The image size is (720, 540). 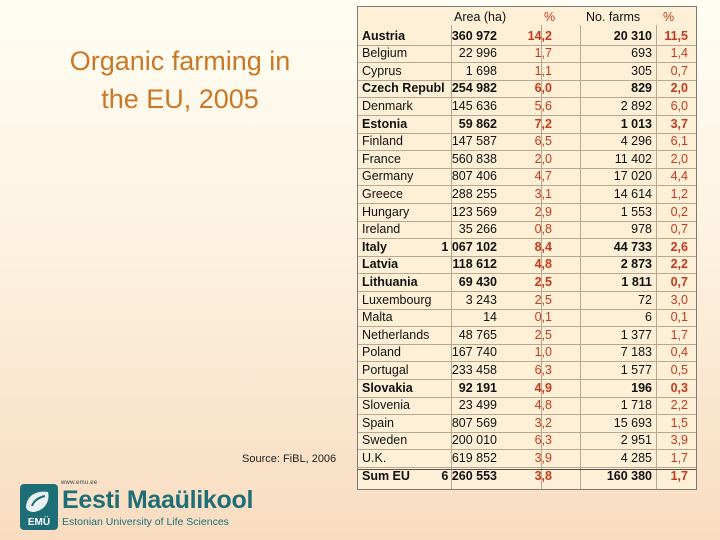 I want to click on slide-title-line-2: the EU, 2005, so click(x=180, y=99).